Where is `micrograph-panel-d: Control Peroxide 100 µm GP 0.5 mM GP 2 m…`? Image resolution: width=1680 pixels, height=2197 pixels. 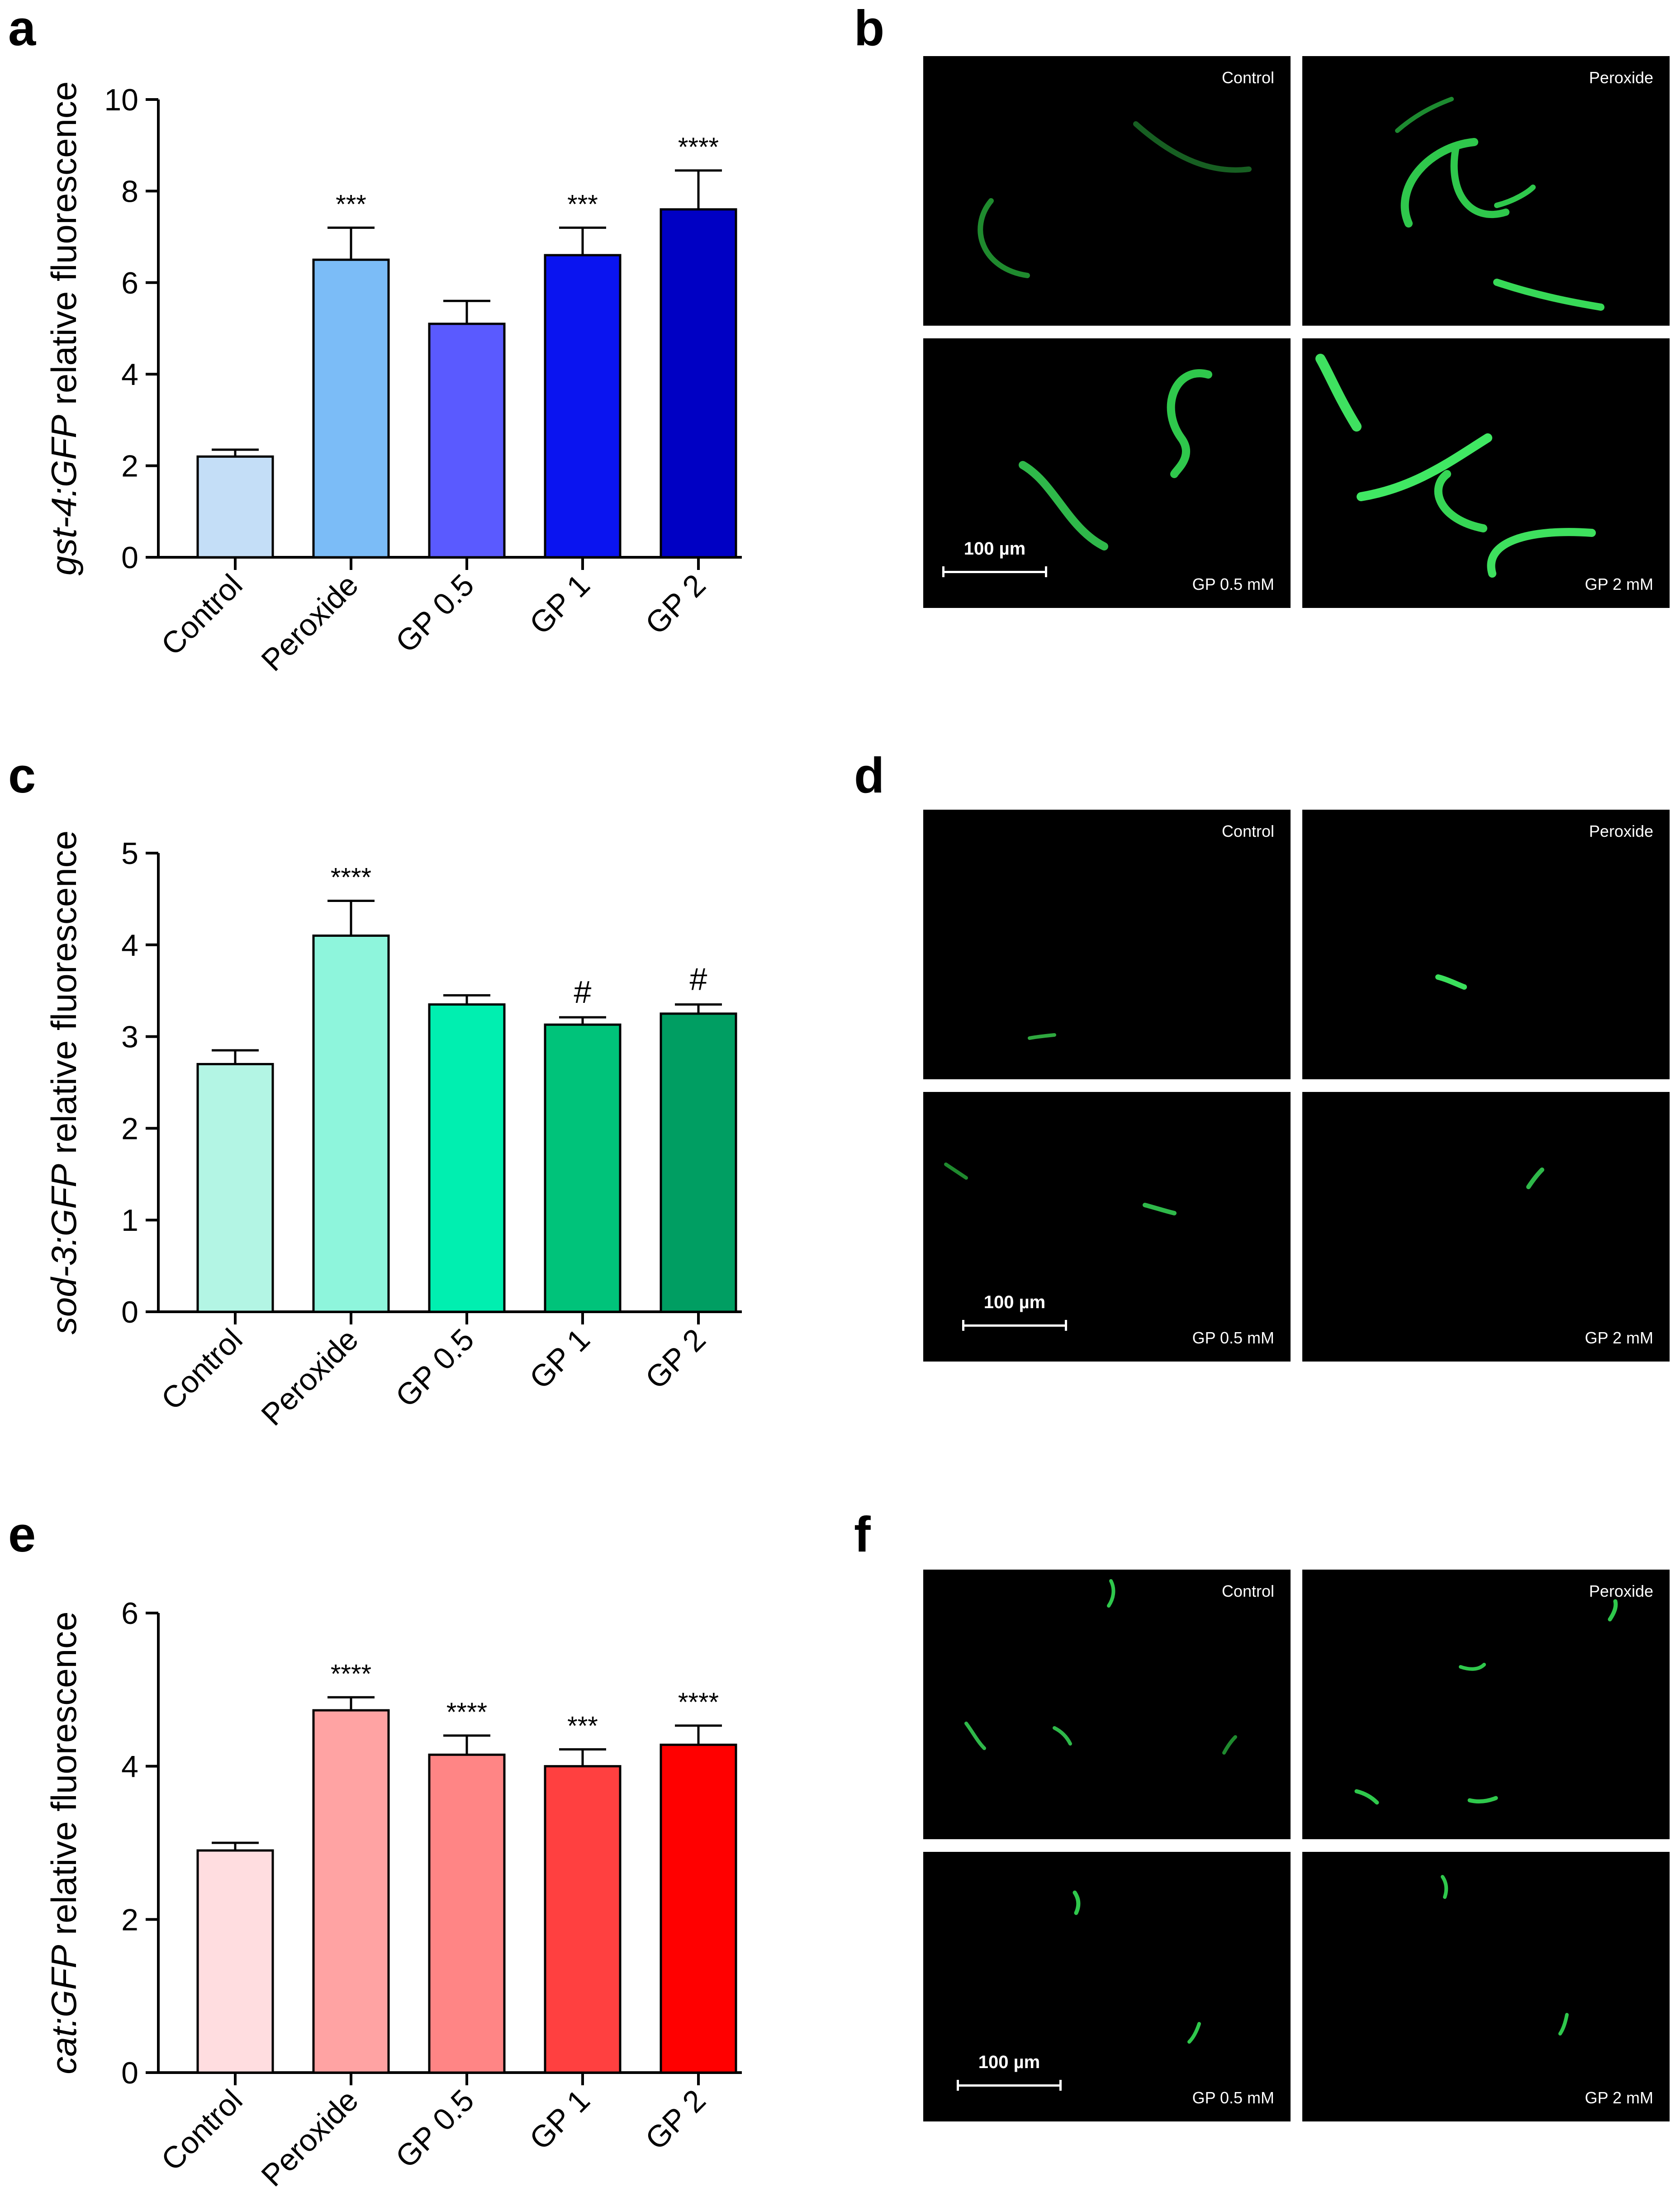
micrograph-panel-d: Control Peroxide 100 µm GP 0.5 mM GP 2 m… is located at coordinates (1297, 1089).